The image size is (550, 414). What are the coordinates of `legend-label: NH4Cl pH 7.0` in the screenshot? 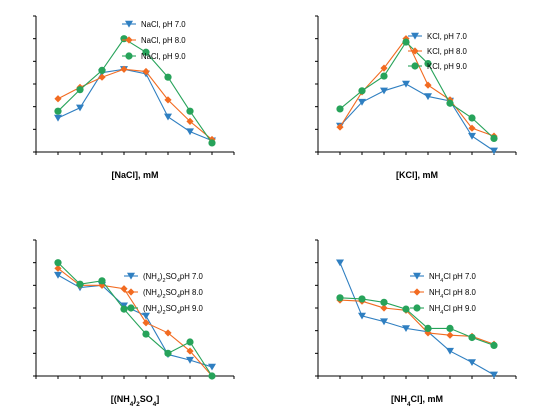 It's located at (452, 278).